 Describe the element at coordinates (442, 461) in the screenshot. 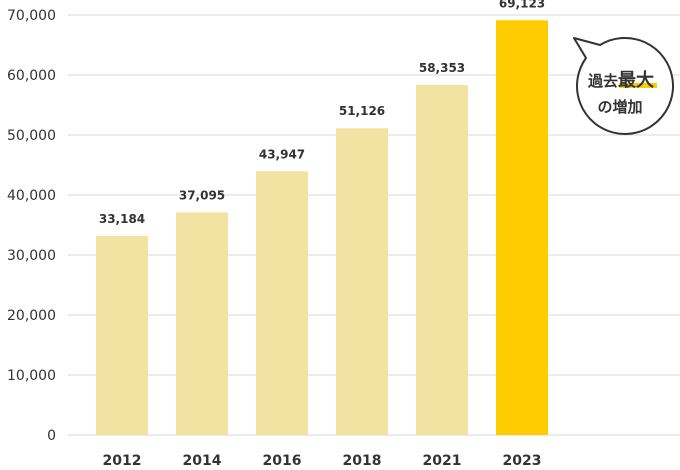

I see `x-tick-label-2021: 2021` at that location.